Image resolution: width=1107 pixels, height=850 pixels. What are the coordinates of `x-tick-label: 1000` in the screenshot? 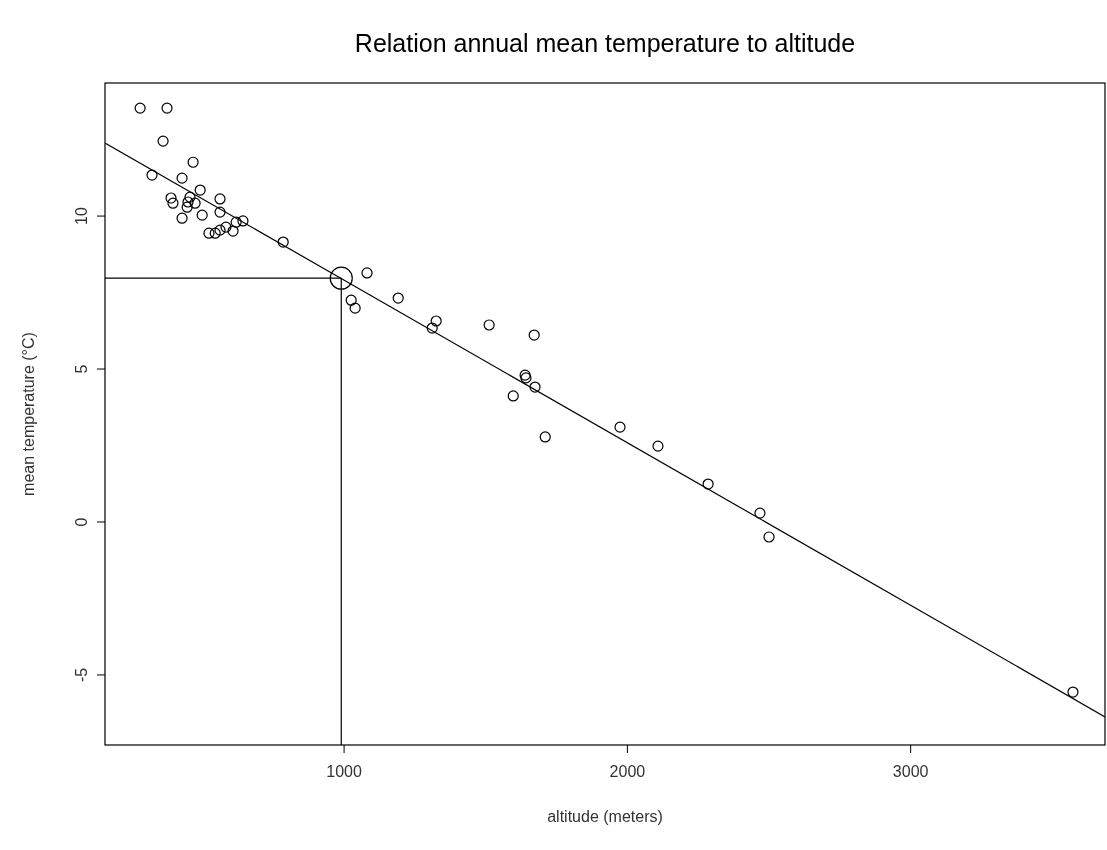 It's located at (344, 771).